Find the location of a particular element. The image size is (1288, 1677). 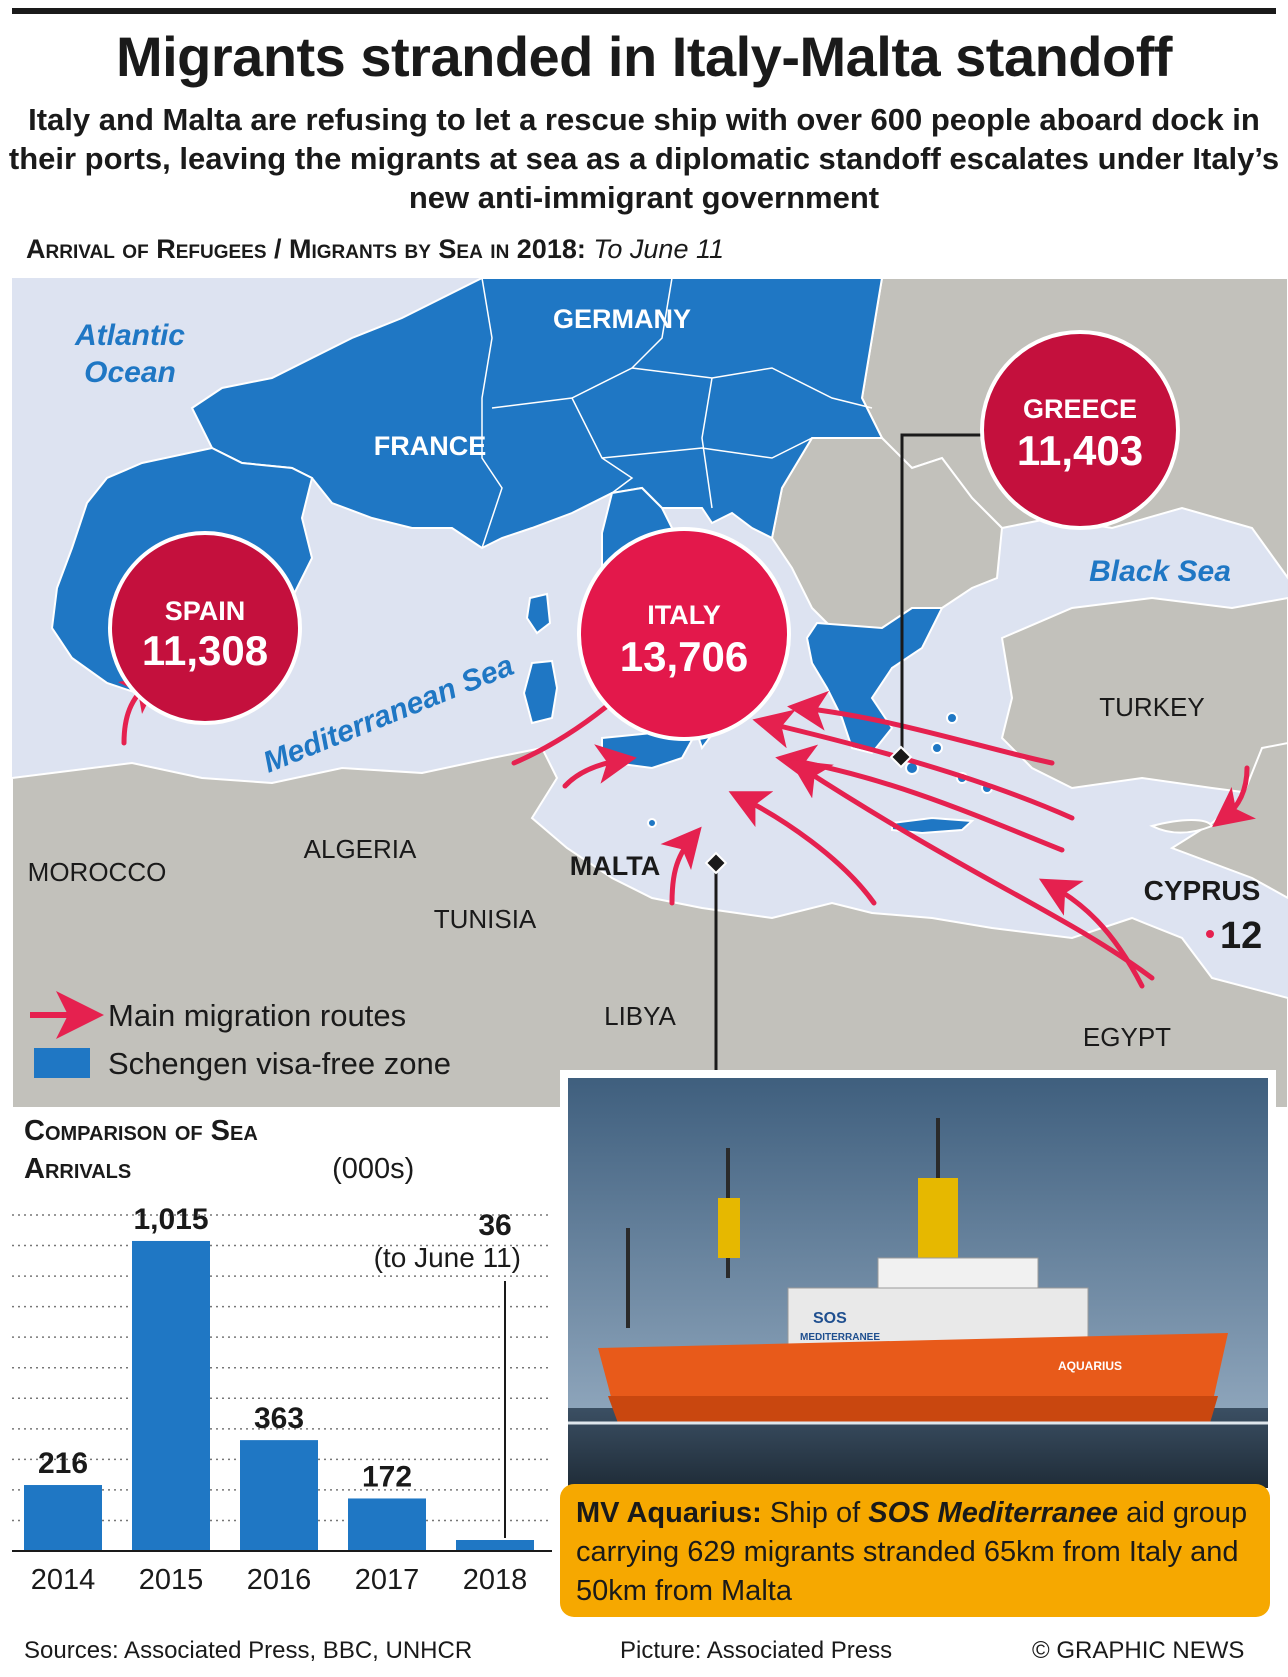

footer-copyright: © GRAPHIC NEWS is located at coordinates (1138, 1650).